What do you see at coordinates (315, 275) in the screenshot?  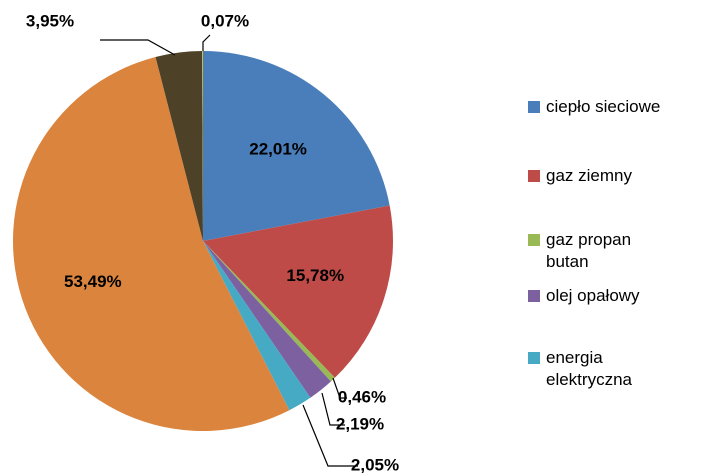 I see `data-label: 15,78%` at bounding box center [315, 275].